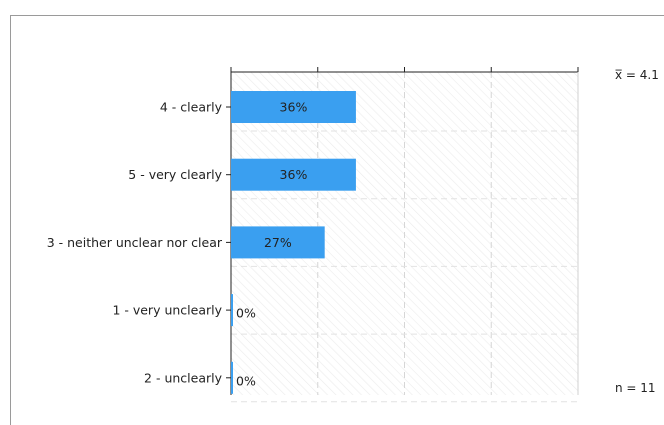  What do you see at coordinates (175, 174) in the screenshot?
I see `category-label: 5 - very clearly` at bounding box center [175, 174].